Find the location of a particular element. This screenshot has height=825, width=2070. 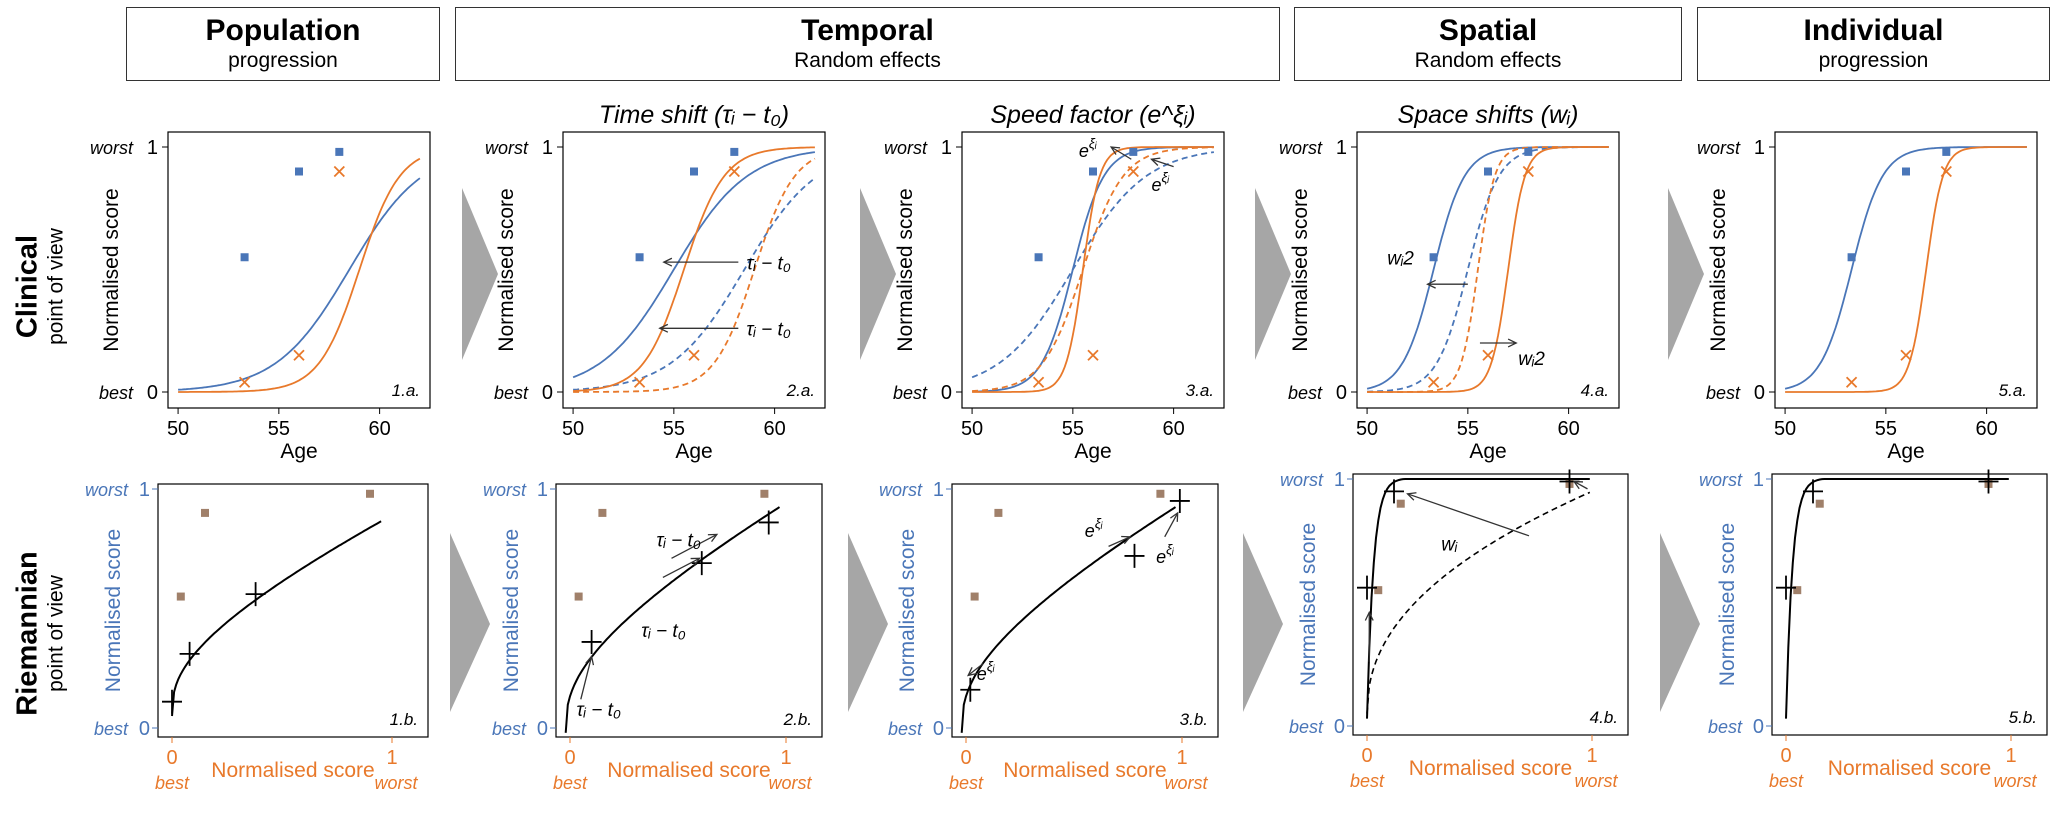

speed-arrow-blue-head is located at coordinates (1115, 150).